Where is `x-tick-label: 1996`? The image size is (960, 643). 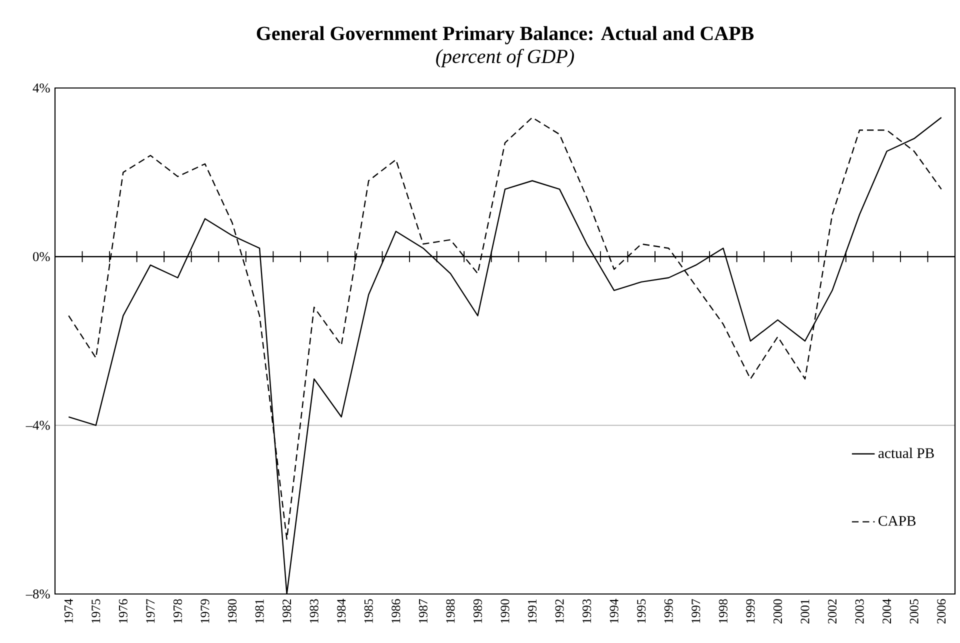 x-tick-label: 1996 is located at coordinates (668, 611).